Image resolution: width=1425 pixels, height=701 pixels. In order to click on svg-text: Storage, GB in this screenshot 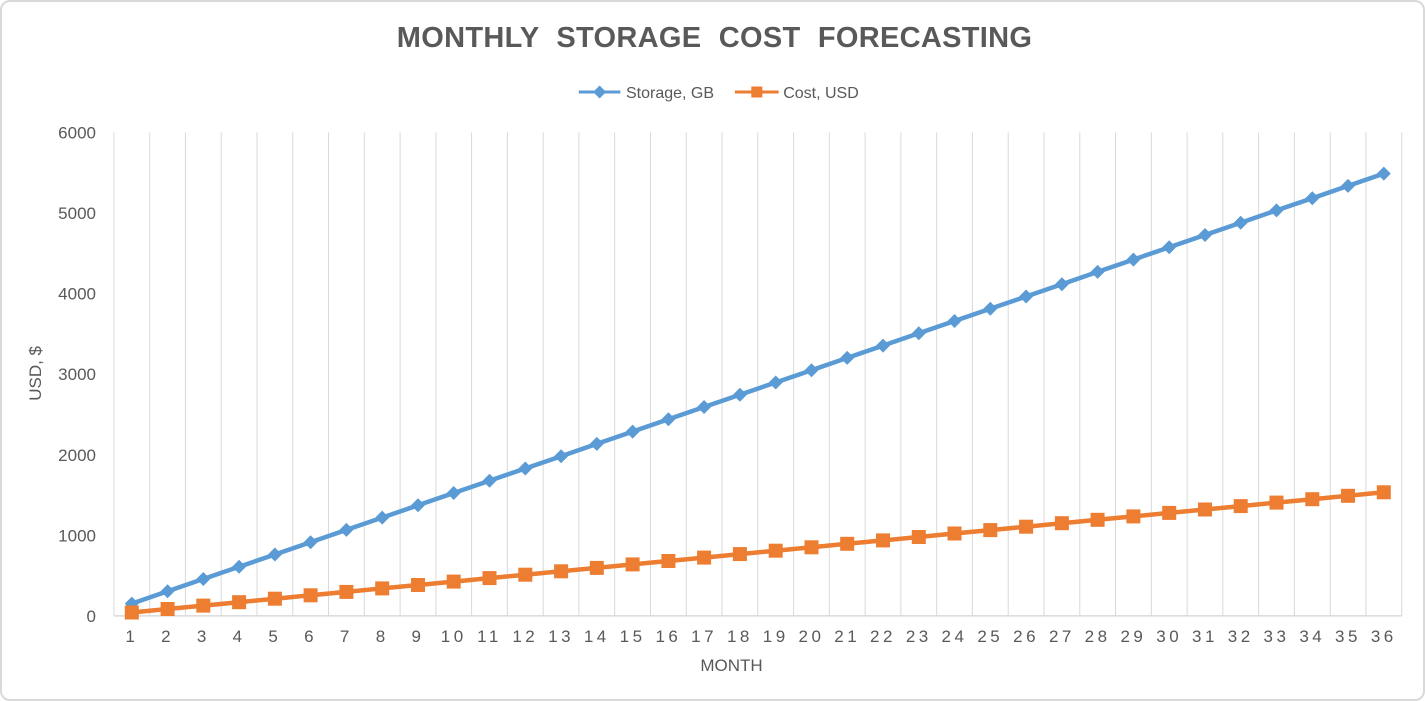, I will do `click(670, 93)`.